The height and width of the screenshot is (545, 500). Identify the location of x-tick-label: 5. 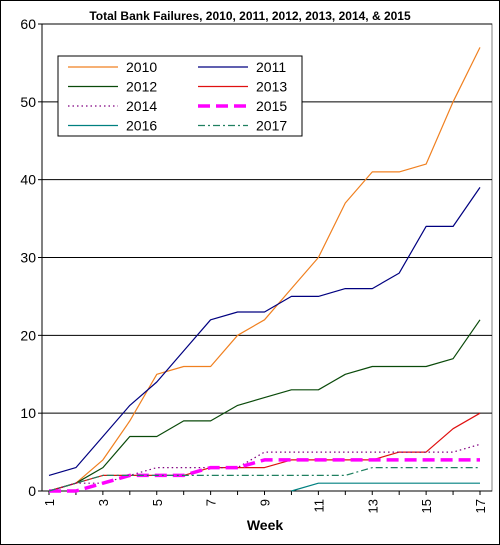
(157, 502).